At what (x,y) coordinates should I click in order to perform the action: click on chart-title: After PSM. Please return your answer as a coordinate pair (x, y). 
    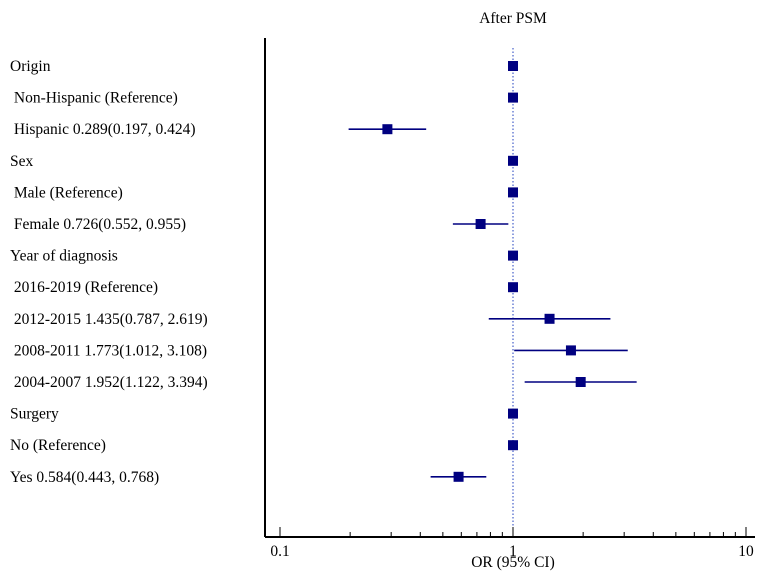
    Looking at the image, I should click on (513, 18).